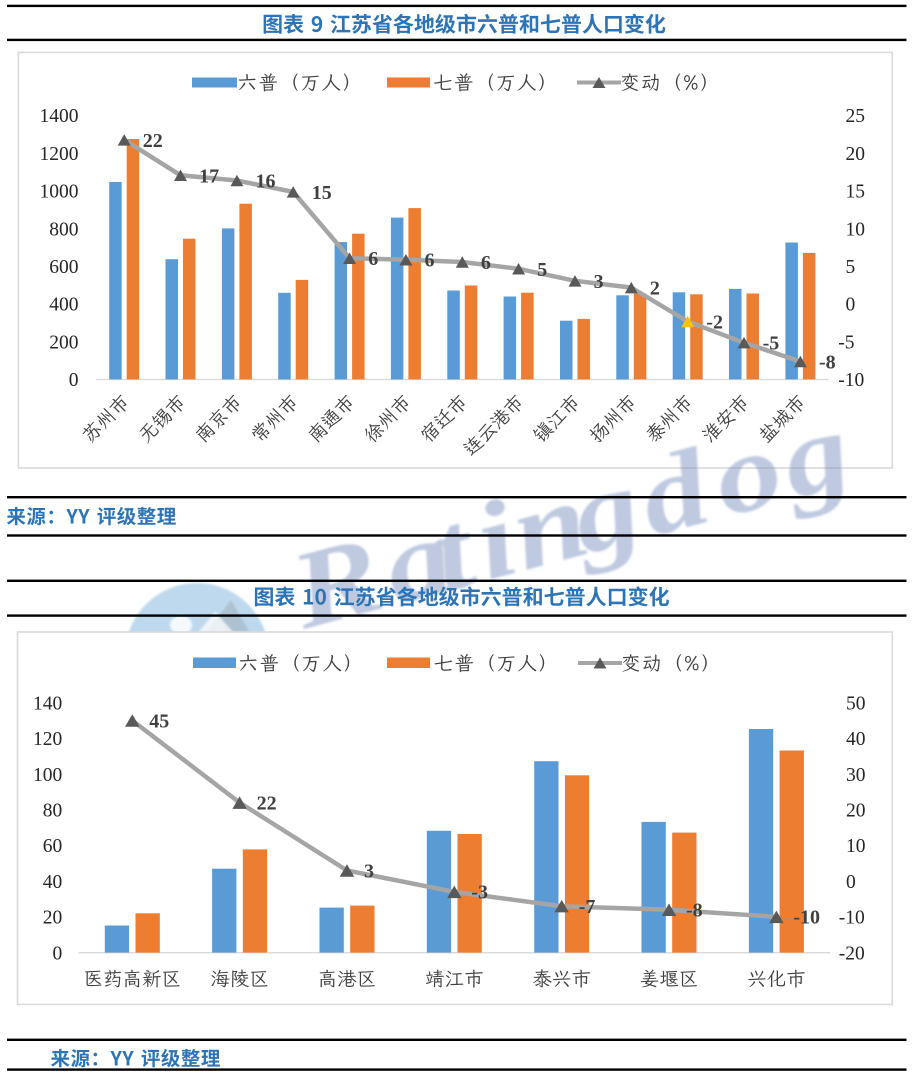  I want to click on svg-text: -7, so click(587, 907).